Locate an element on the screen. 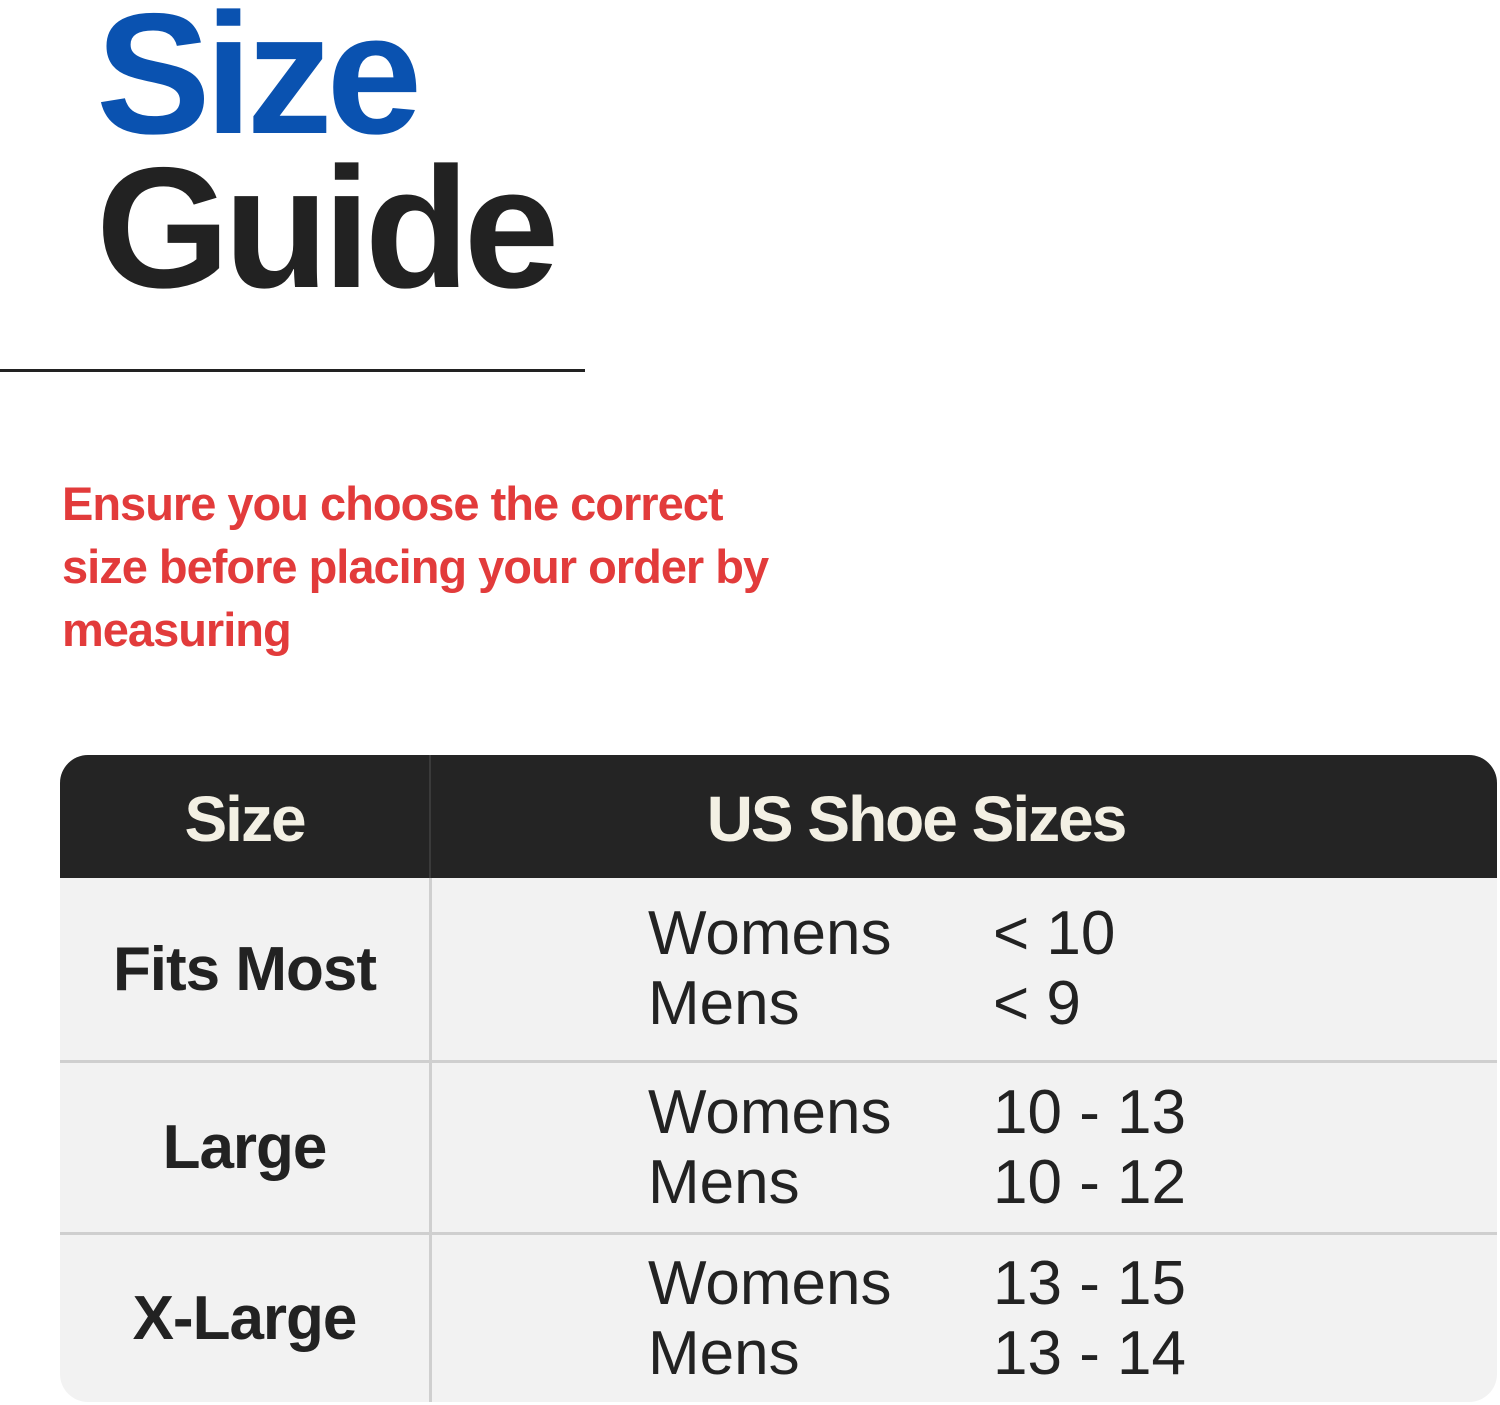 The width and height of the screenshot is (1500, 1405). header-size: Size is located at coordinates (245, 819).